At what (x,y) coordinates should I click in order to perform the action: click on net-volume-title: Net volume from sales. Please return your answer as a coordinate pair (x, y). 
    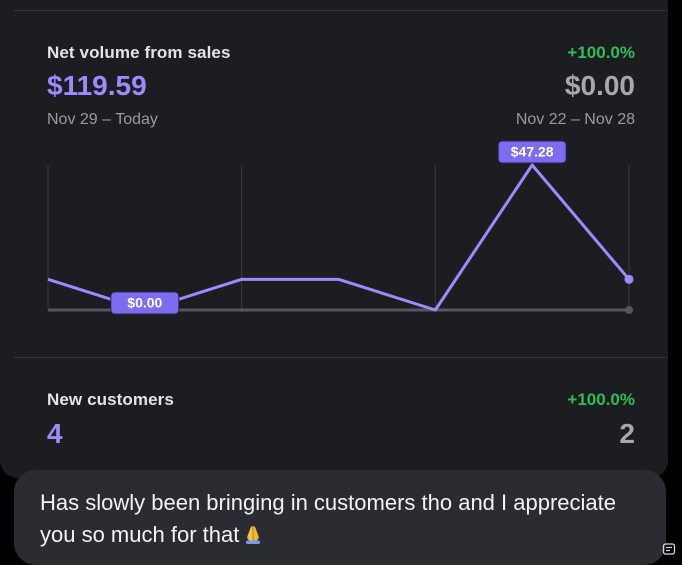
    Looking at the image, I should click on (139, 52).